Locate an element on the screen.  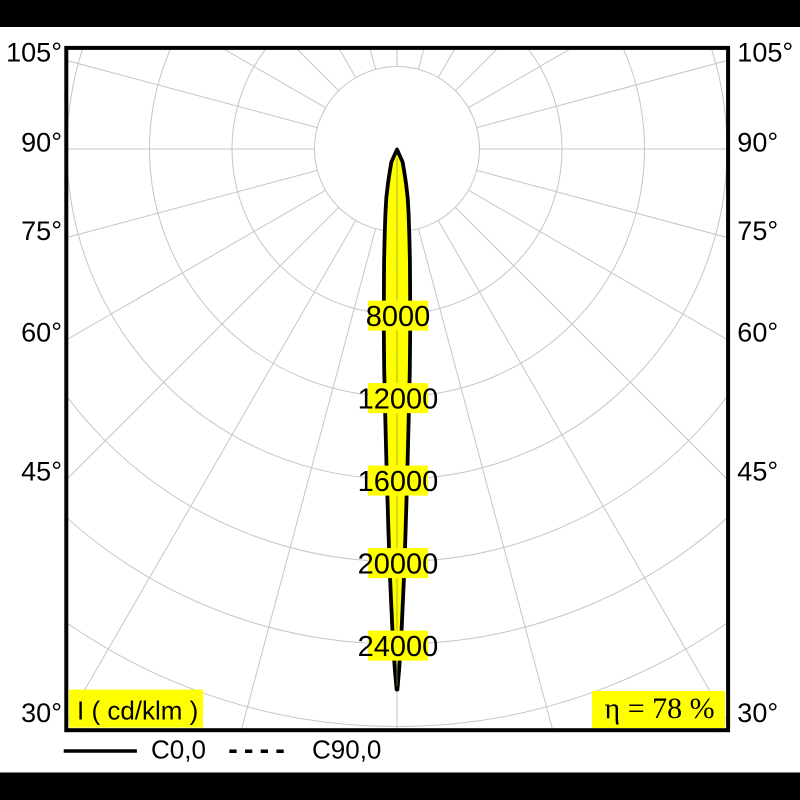
svg-text: I ( cd/klm ) is located at coordinates (137, 710).